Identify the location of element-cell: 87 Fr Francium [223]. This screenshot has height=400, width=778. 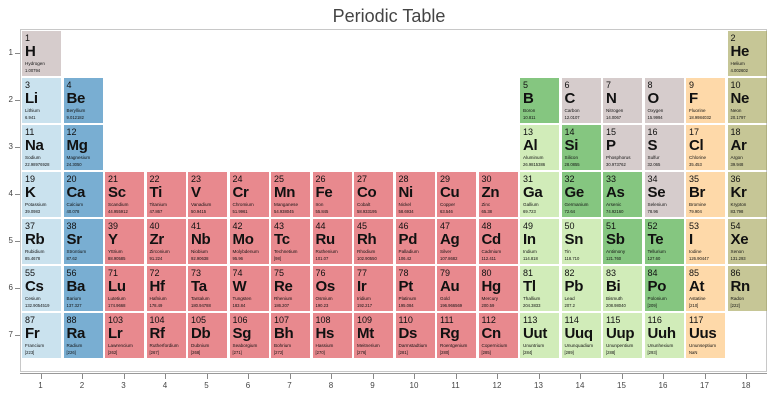
(41, 335).